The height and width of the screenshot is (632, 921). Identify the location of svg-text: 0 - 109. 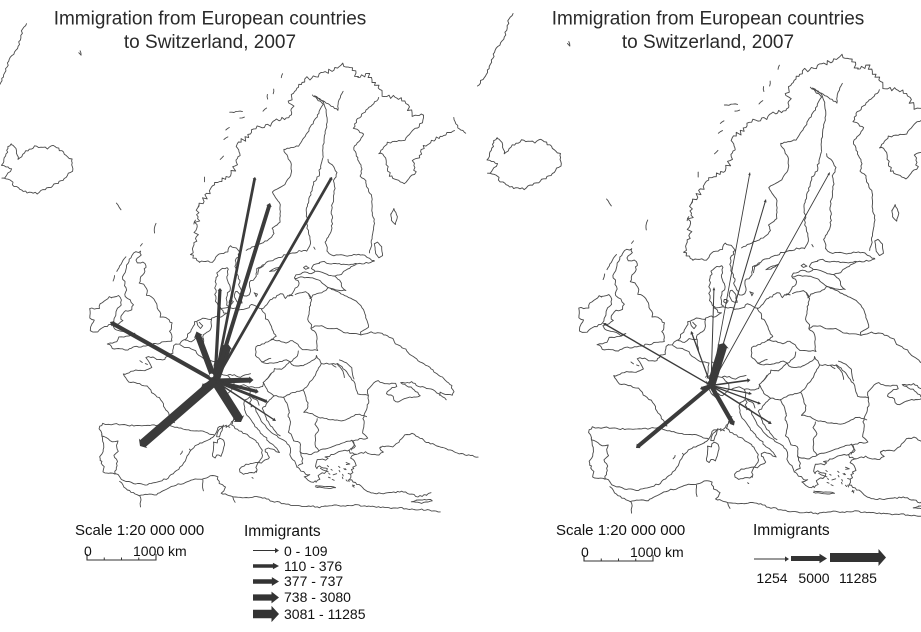
(306, 551).